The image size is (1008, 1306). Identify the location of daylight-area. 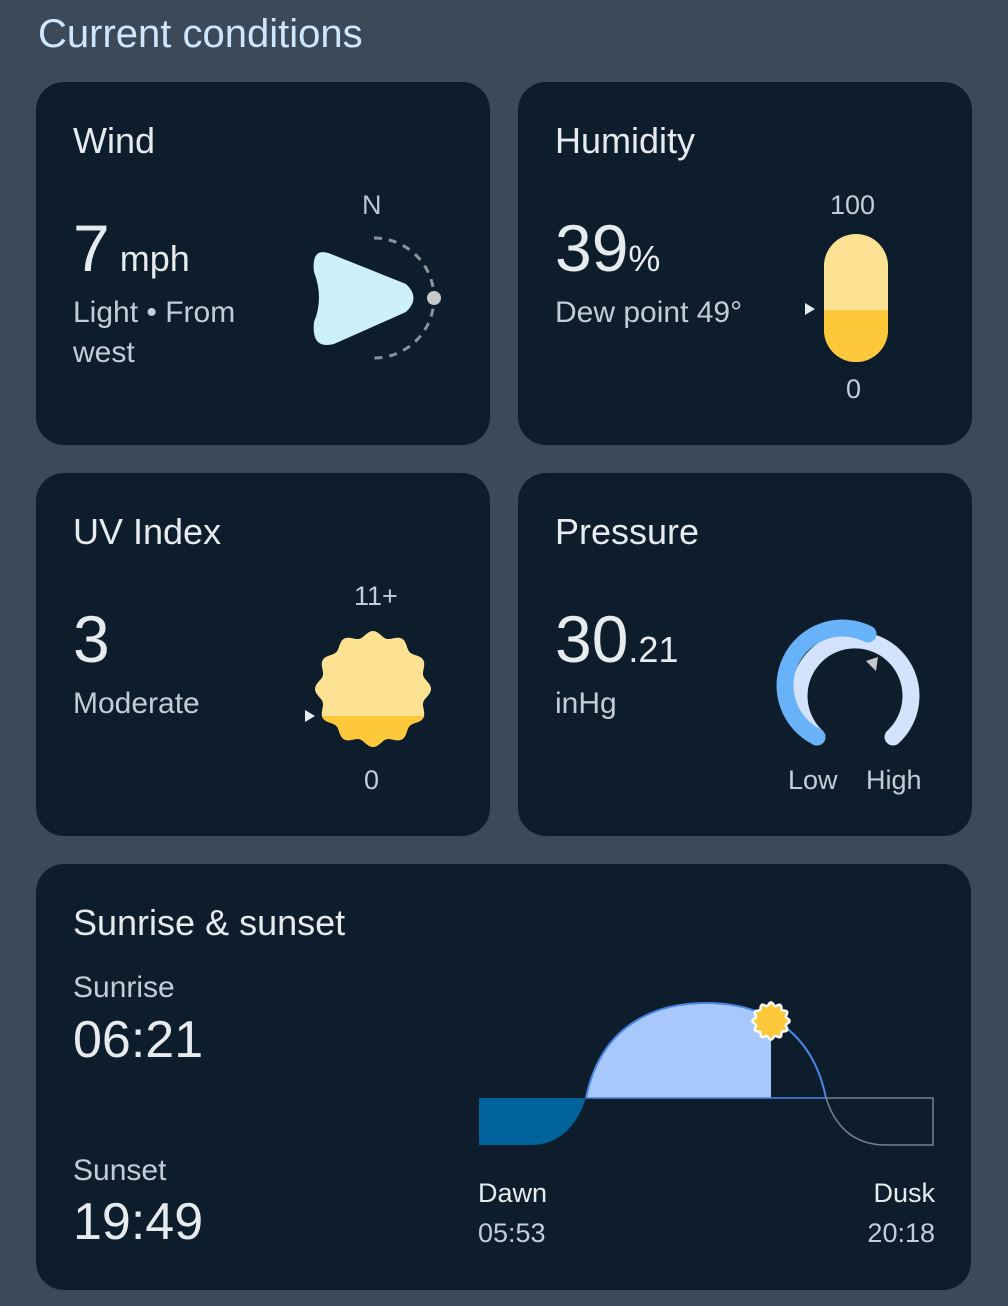
(678, 1050).